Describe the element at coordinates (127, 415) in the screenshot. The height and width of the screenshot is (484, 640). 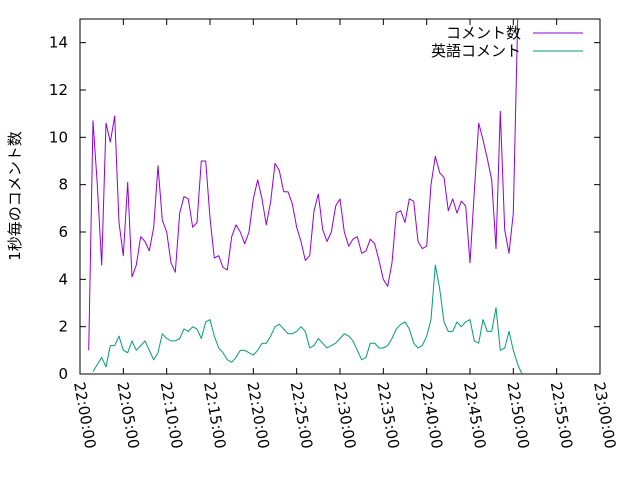
I see `x-tick-label: 22:05:00` at that location.